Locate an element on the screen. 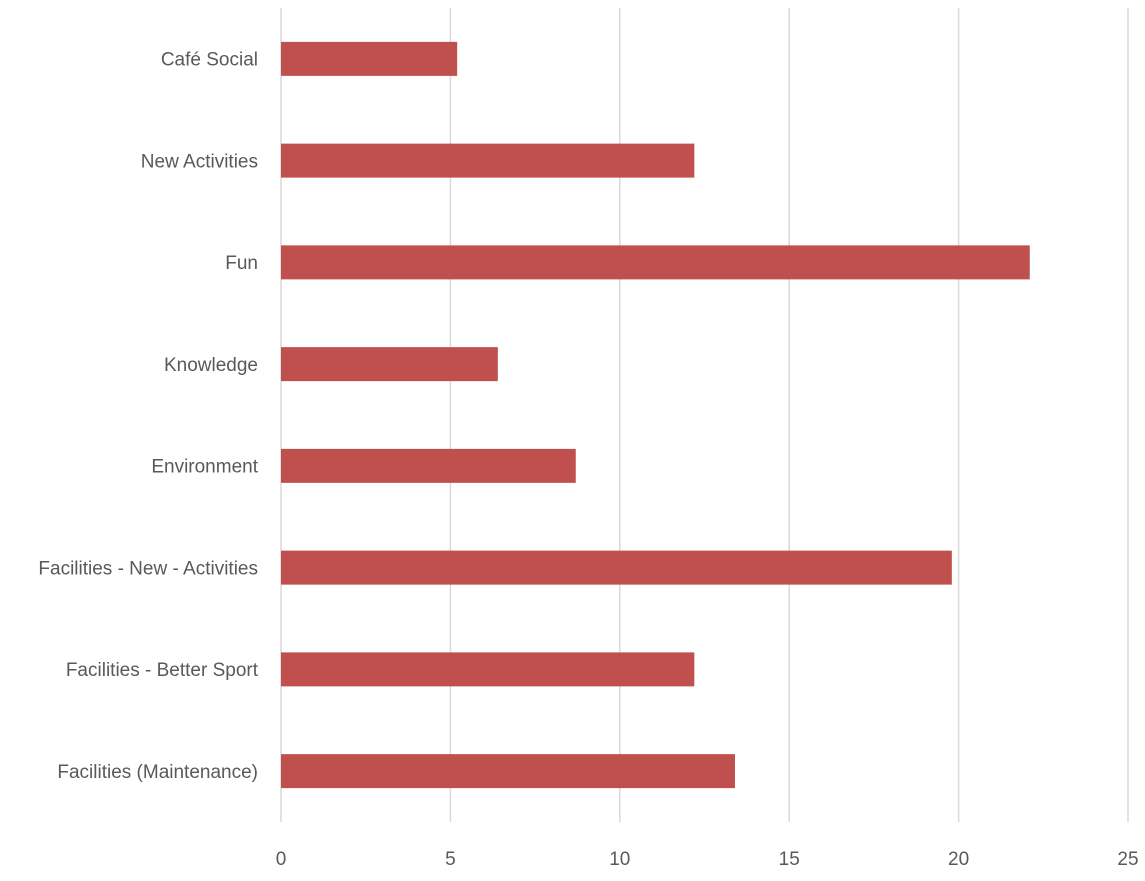 The image size is (1145, 881). x-tick-label: 20 is located at coordinates (958, 859).